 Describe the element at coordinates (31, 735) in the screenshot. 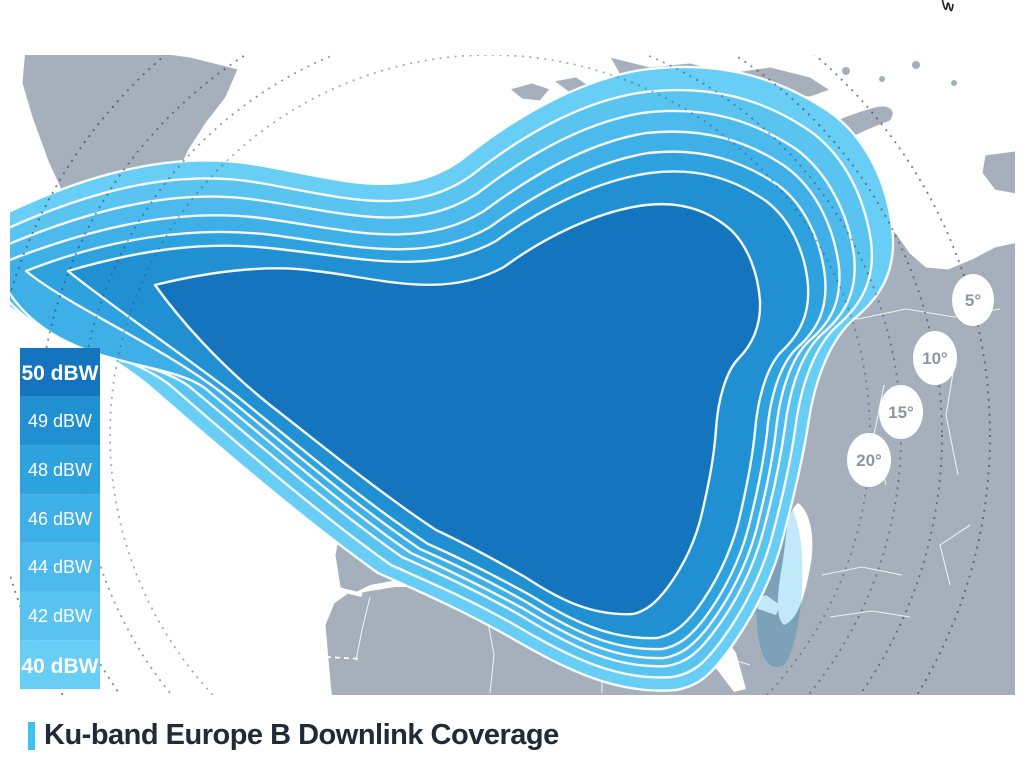

I see `title-accent-bar` at that location.